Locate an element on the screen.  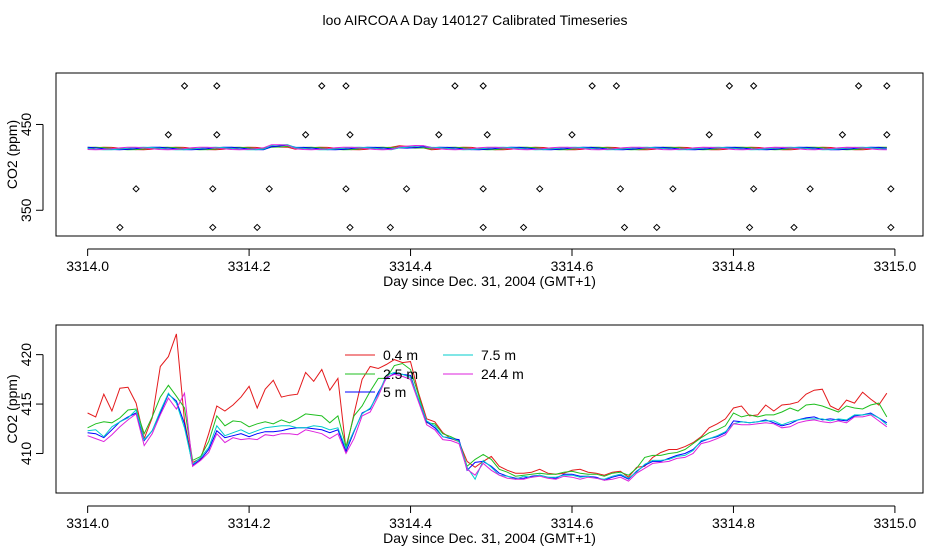
legend-label: 24.4 m is located at coordinates (502, 374).